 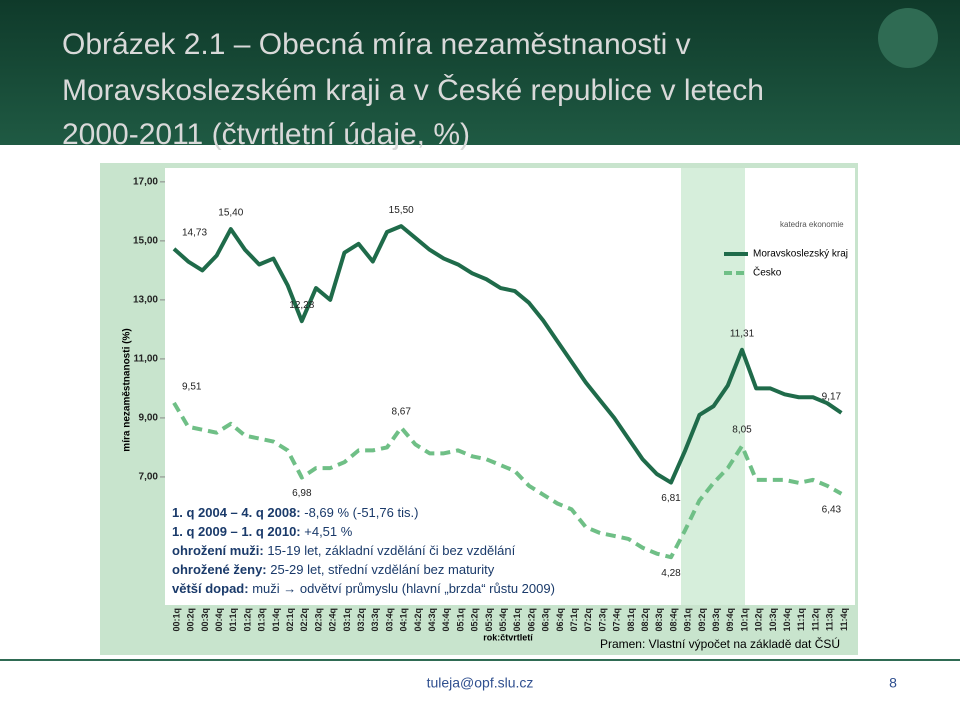 I want to click on value-label: 11,31, so click(x=742, y=333).